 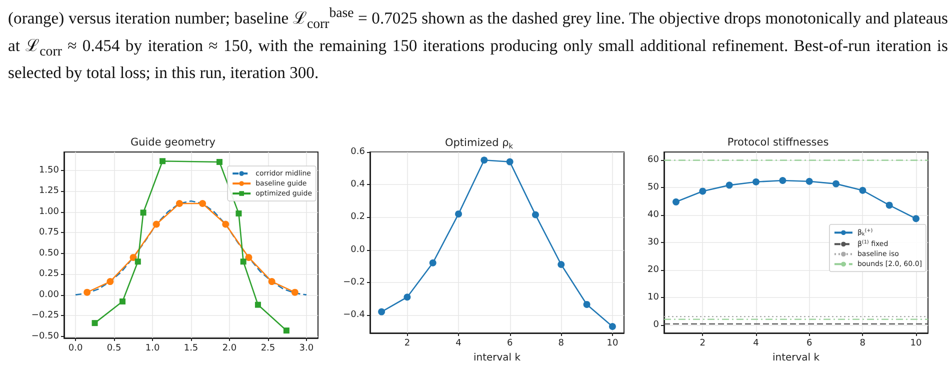 What do you see at coordinates (229, 349) in the screenshot?
I see `x-tick-label: 2.0` at bounding box center [229, 349].